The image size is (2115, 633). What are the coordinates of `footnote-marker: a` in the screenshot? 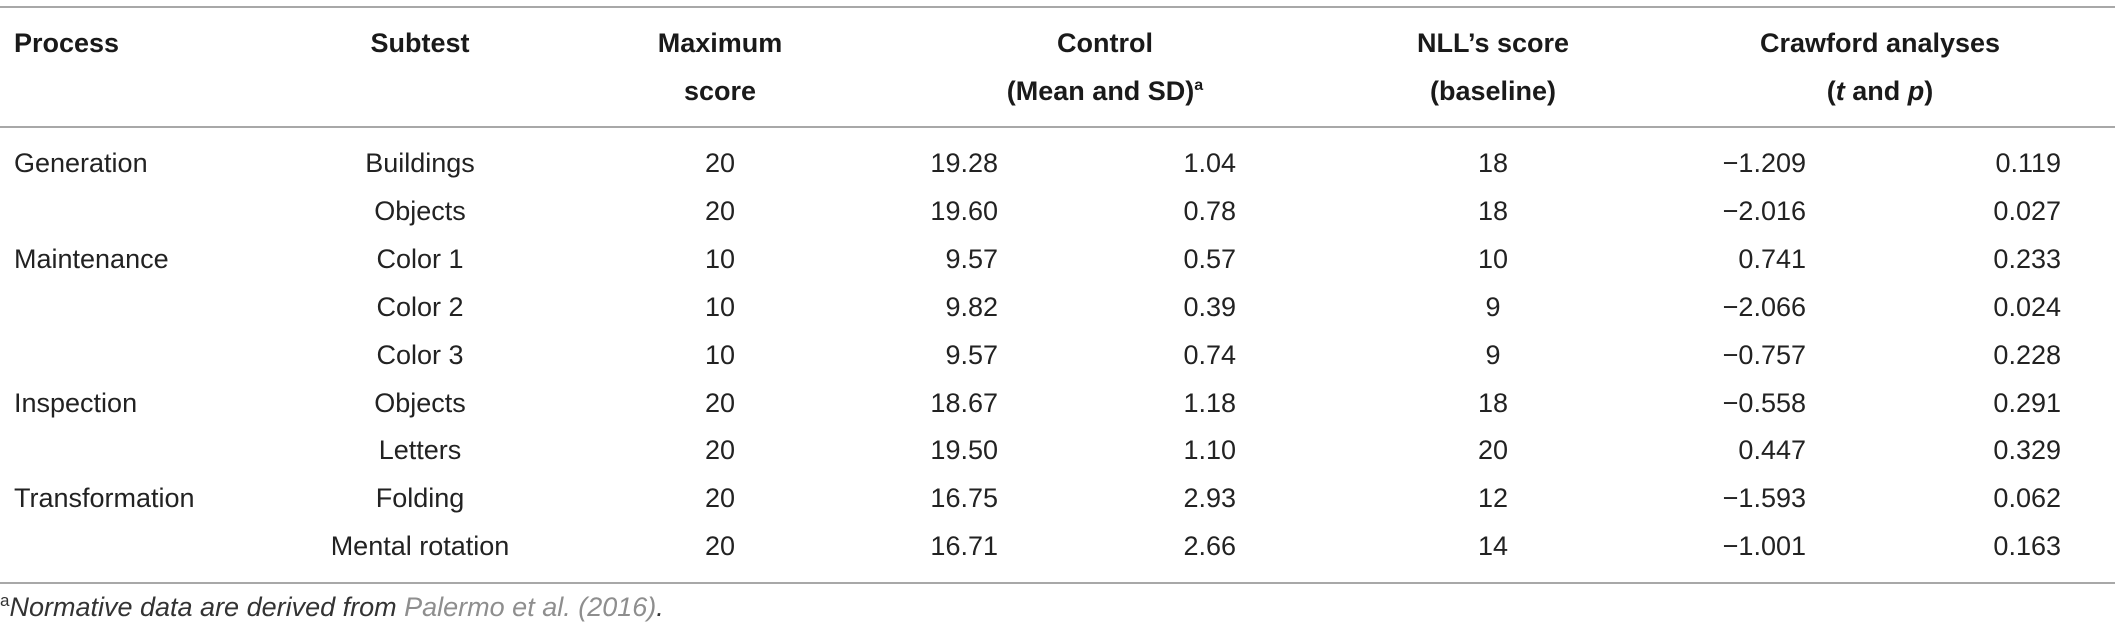 It's located at (5, 600).